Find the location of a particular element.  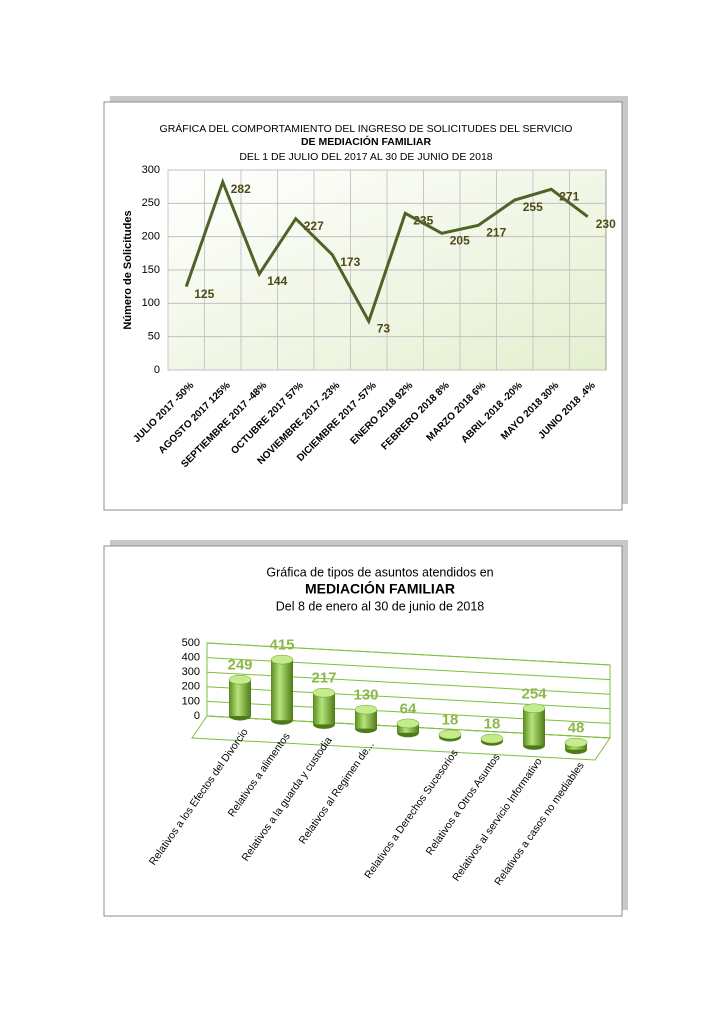

y-axis-label: Número de Solicitudes is located at coordinates (128, 269).